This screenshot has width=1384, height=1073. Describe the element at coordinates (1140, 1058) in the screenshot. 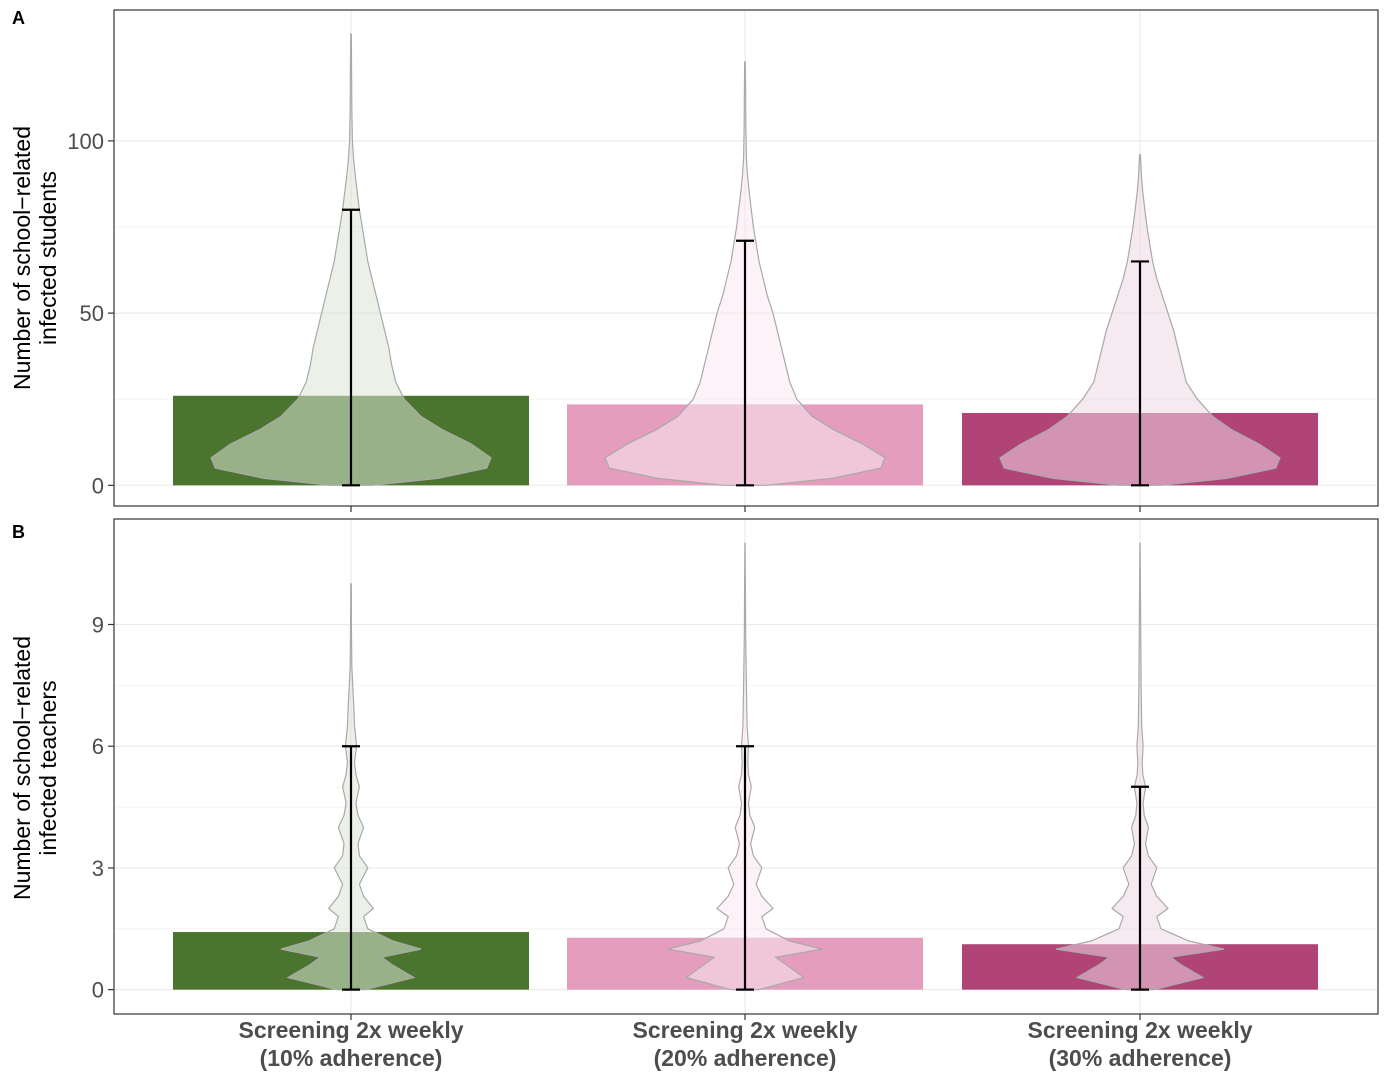

I see `x-tick-label-line: (30% adherence)` at that location.